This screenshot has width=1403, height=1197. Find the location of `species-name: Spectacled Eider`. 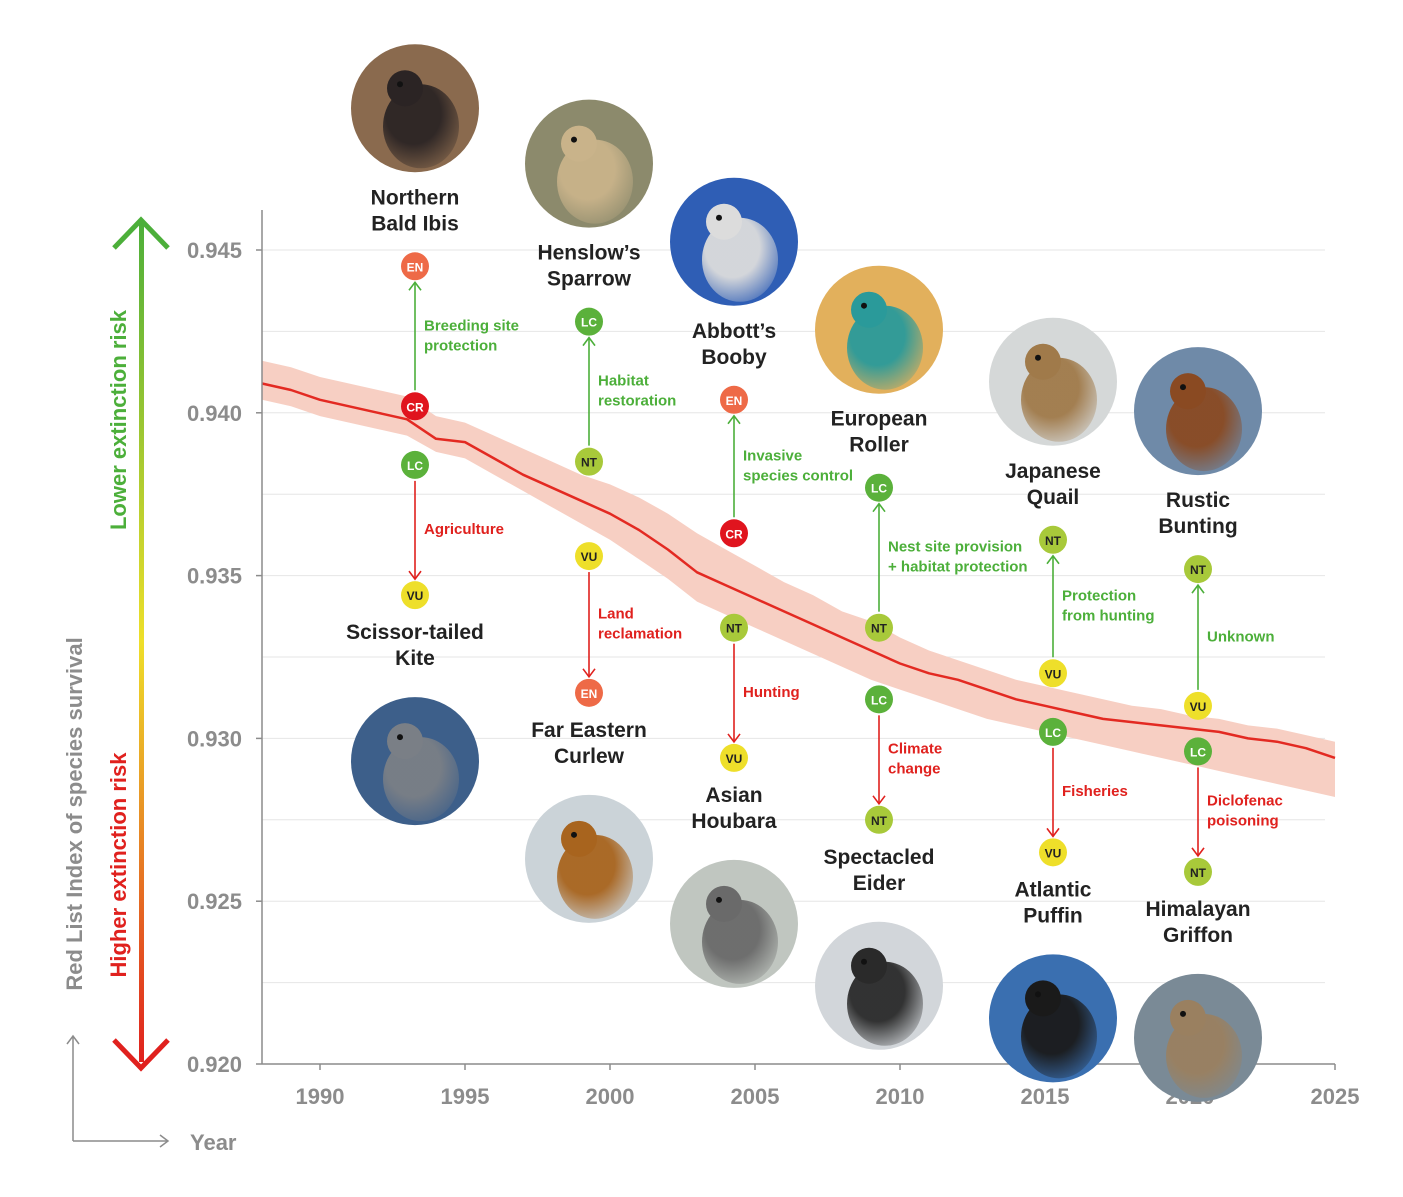

species-name: Spectacled Eider is located at coordinates (879, 870).